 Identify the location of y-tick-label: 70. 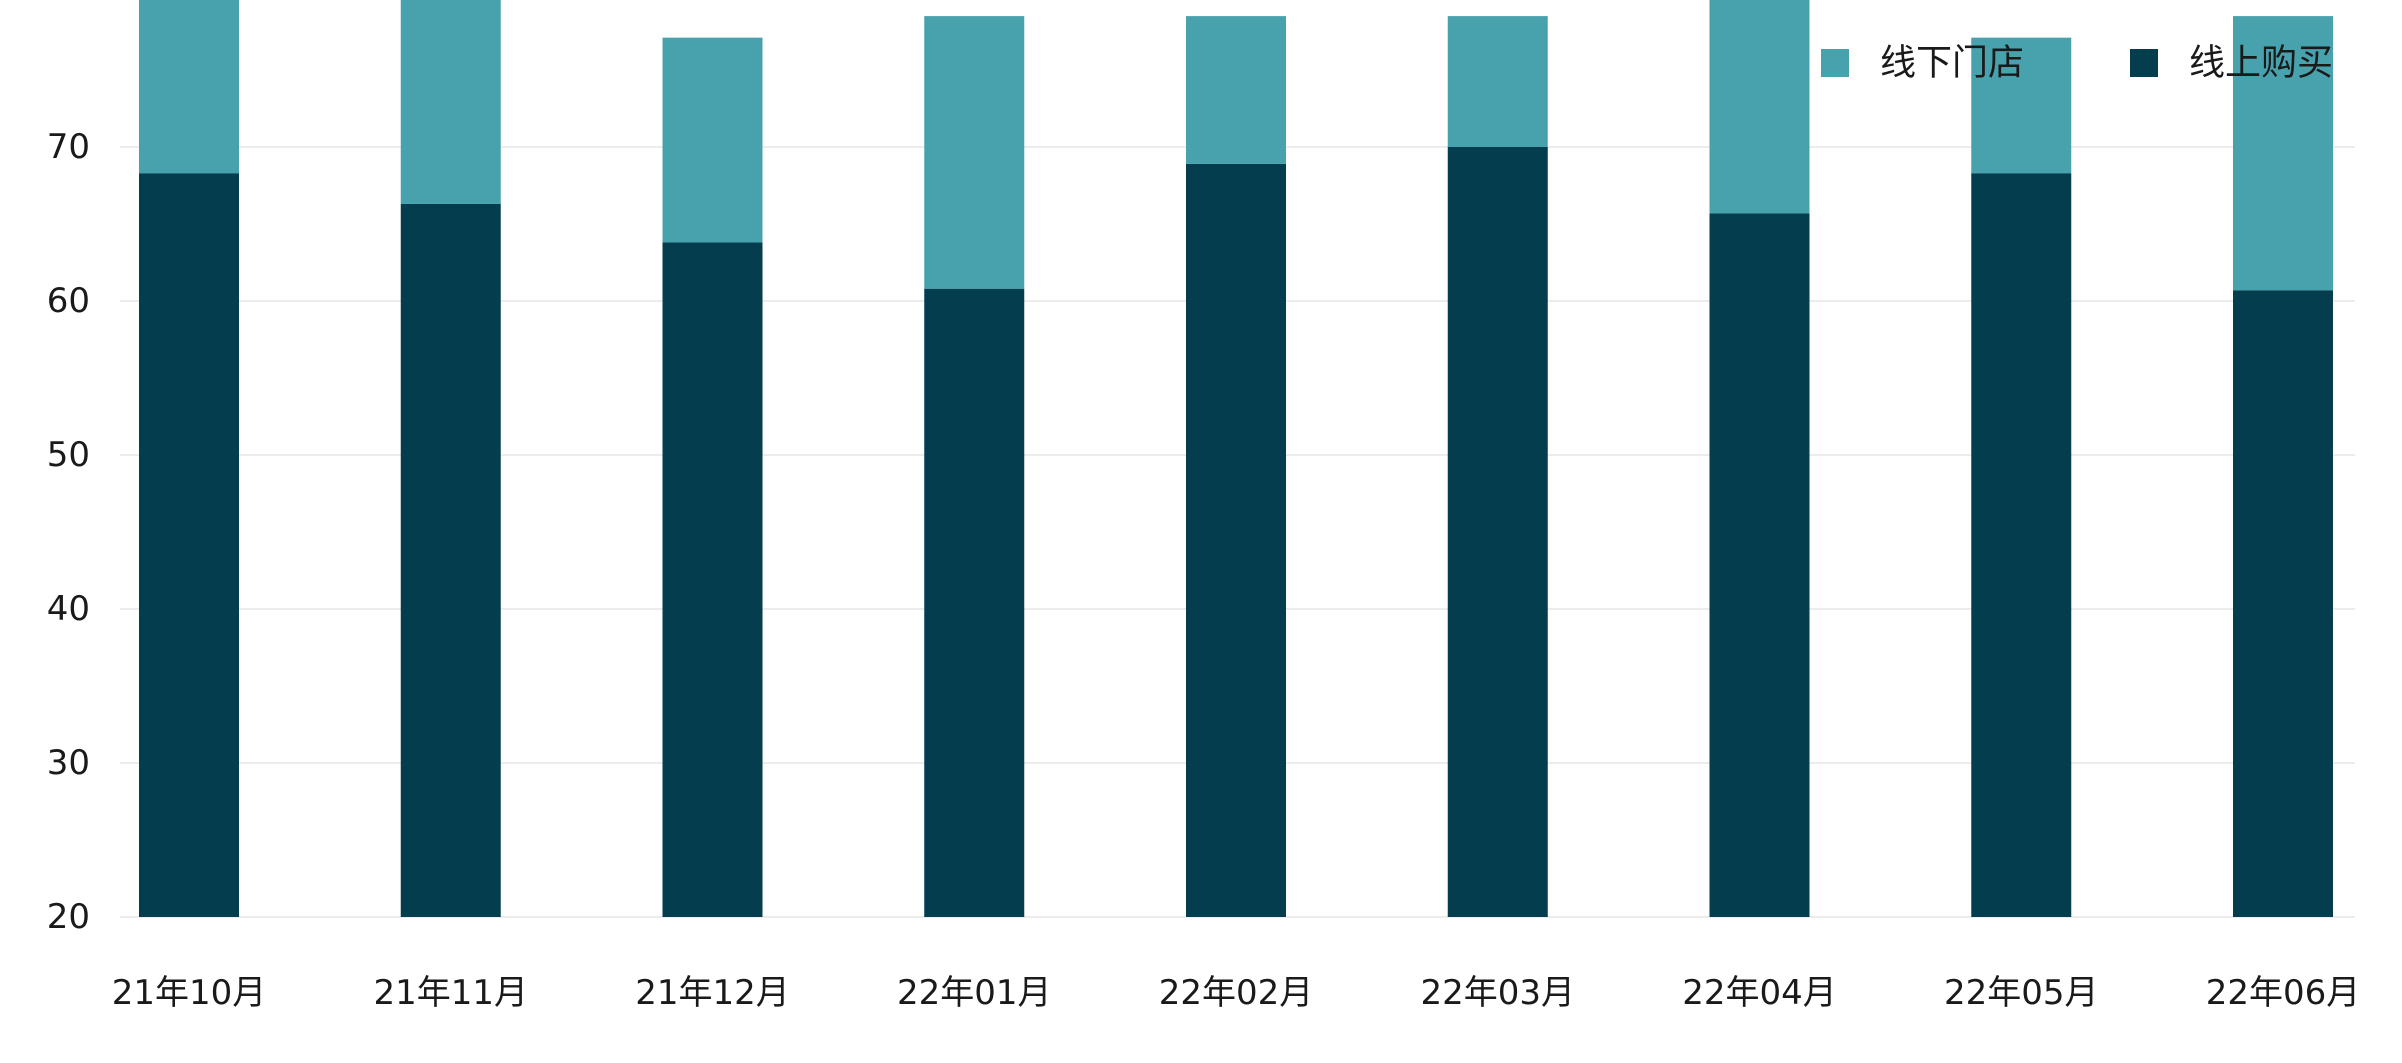
(68, 147).